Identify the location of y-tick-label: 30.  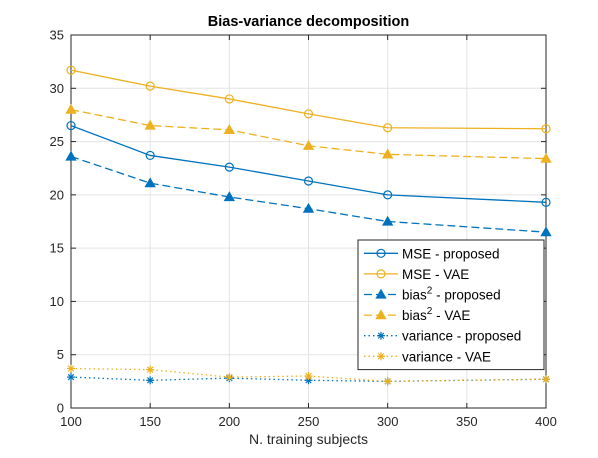
(57, 88).